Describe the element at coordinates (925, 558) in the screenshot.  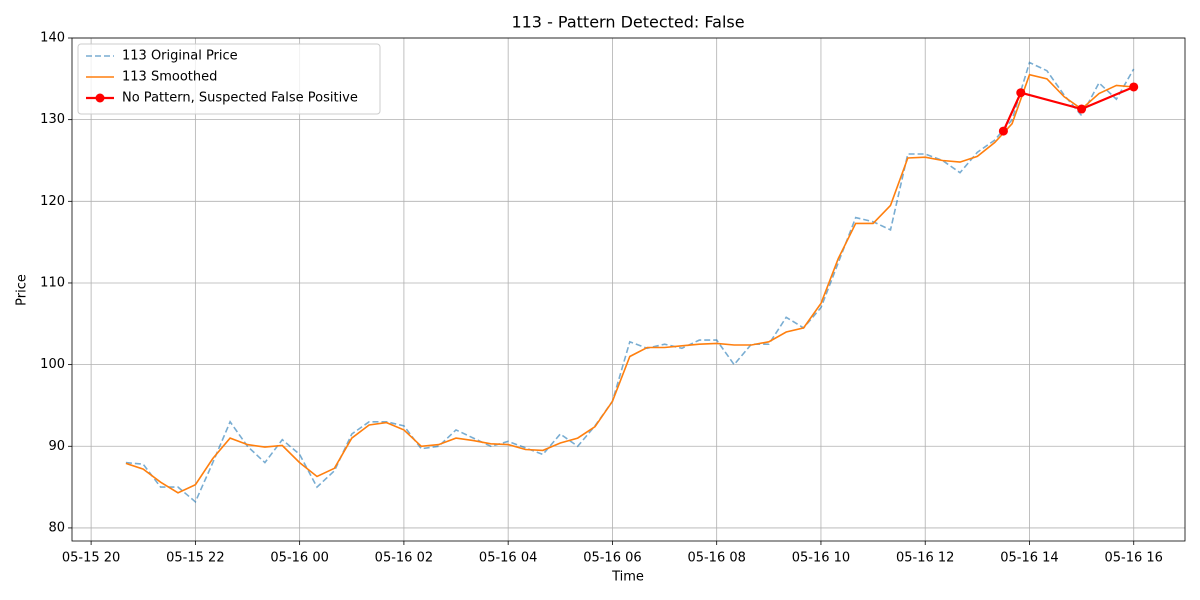
I see `x-tick-label: 05-16 12` at that location.